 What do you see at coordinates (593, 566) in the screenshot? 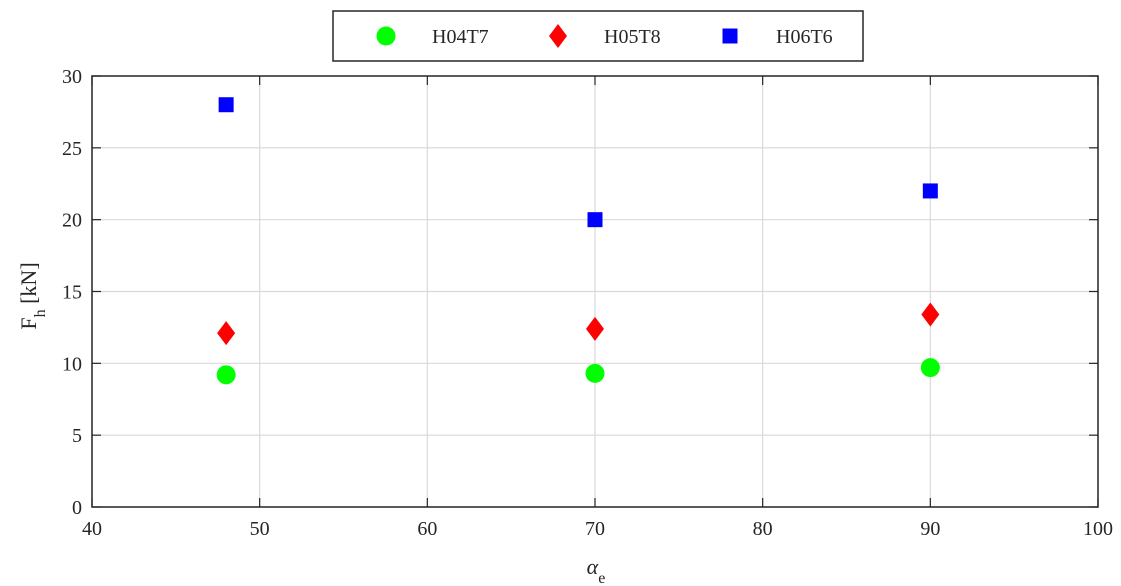
I see `x-axis-label-main: α` at bounding box center [593, 566].